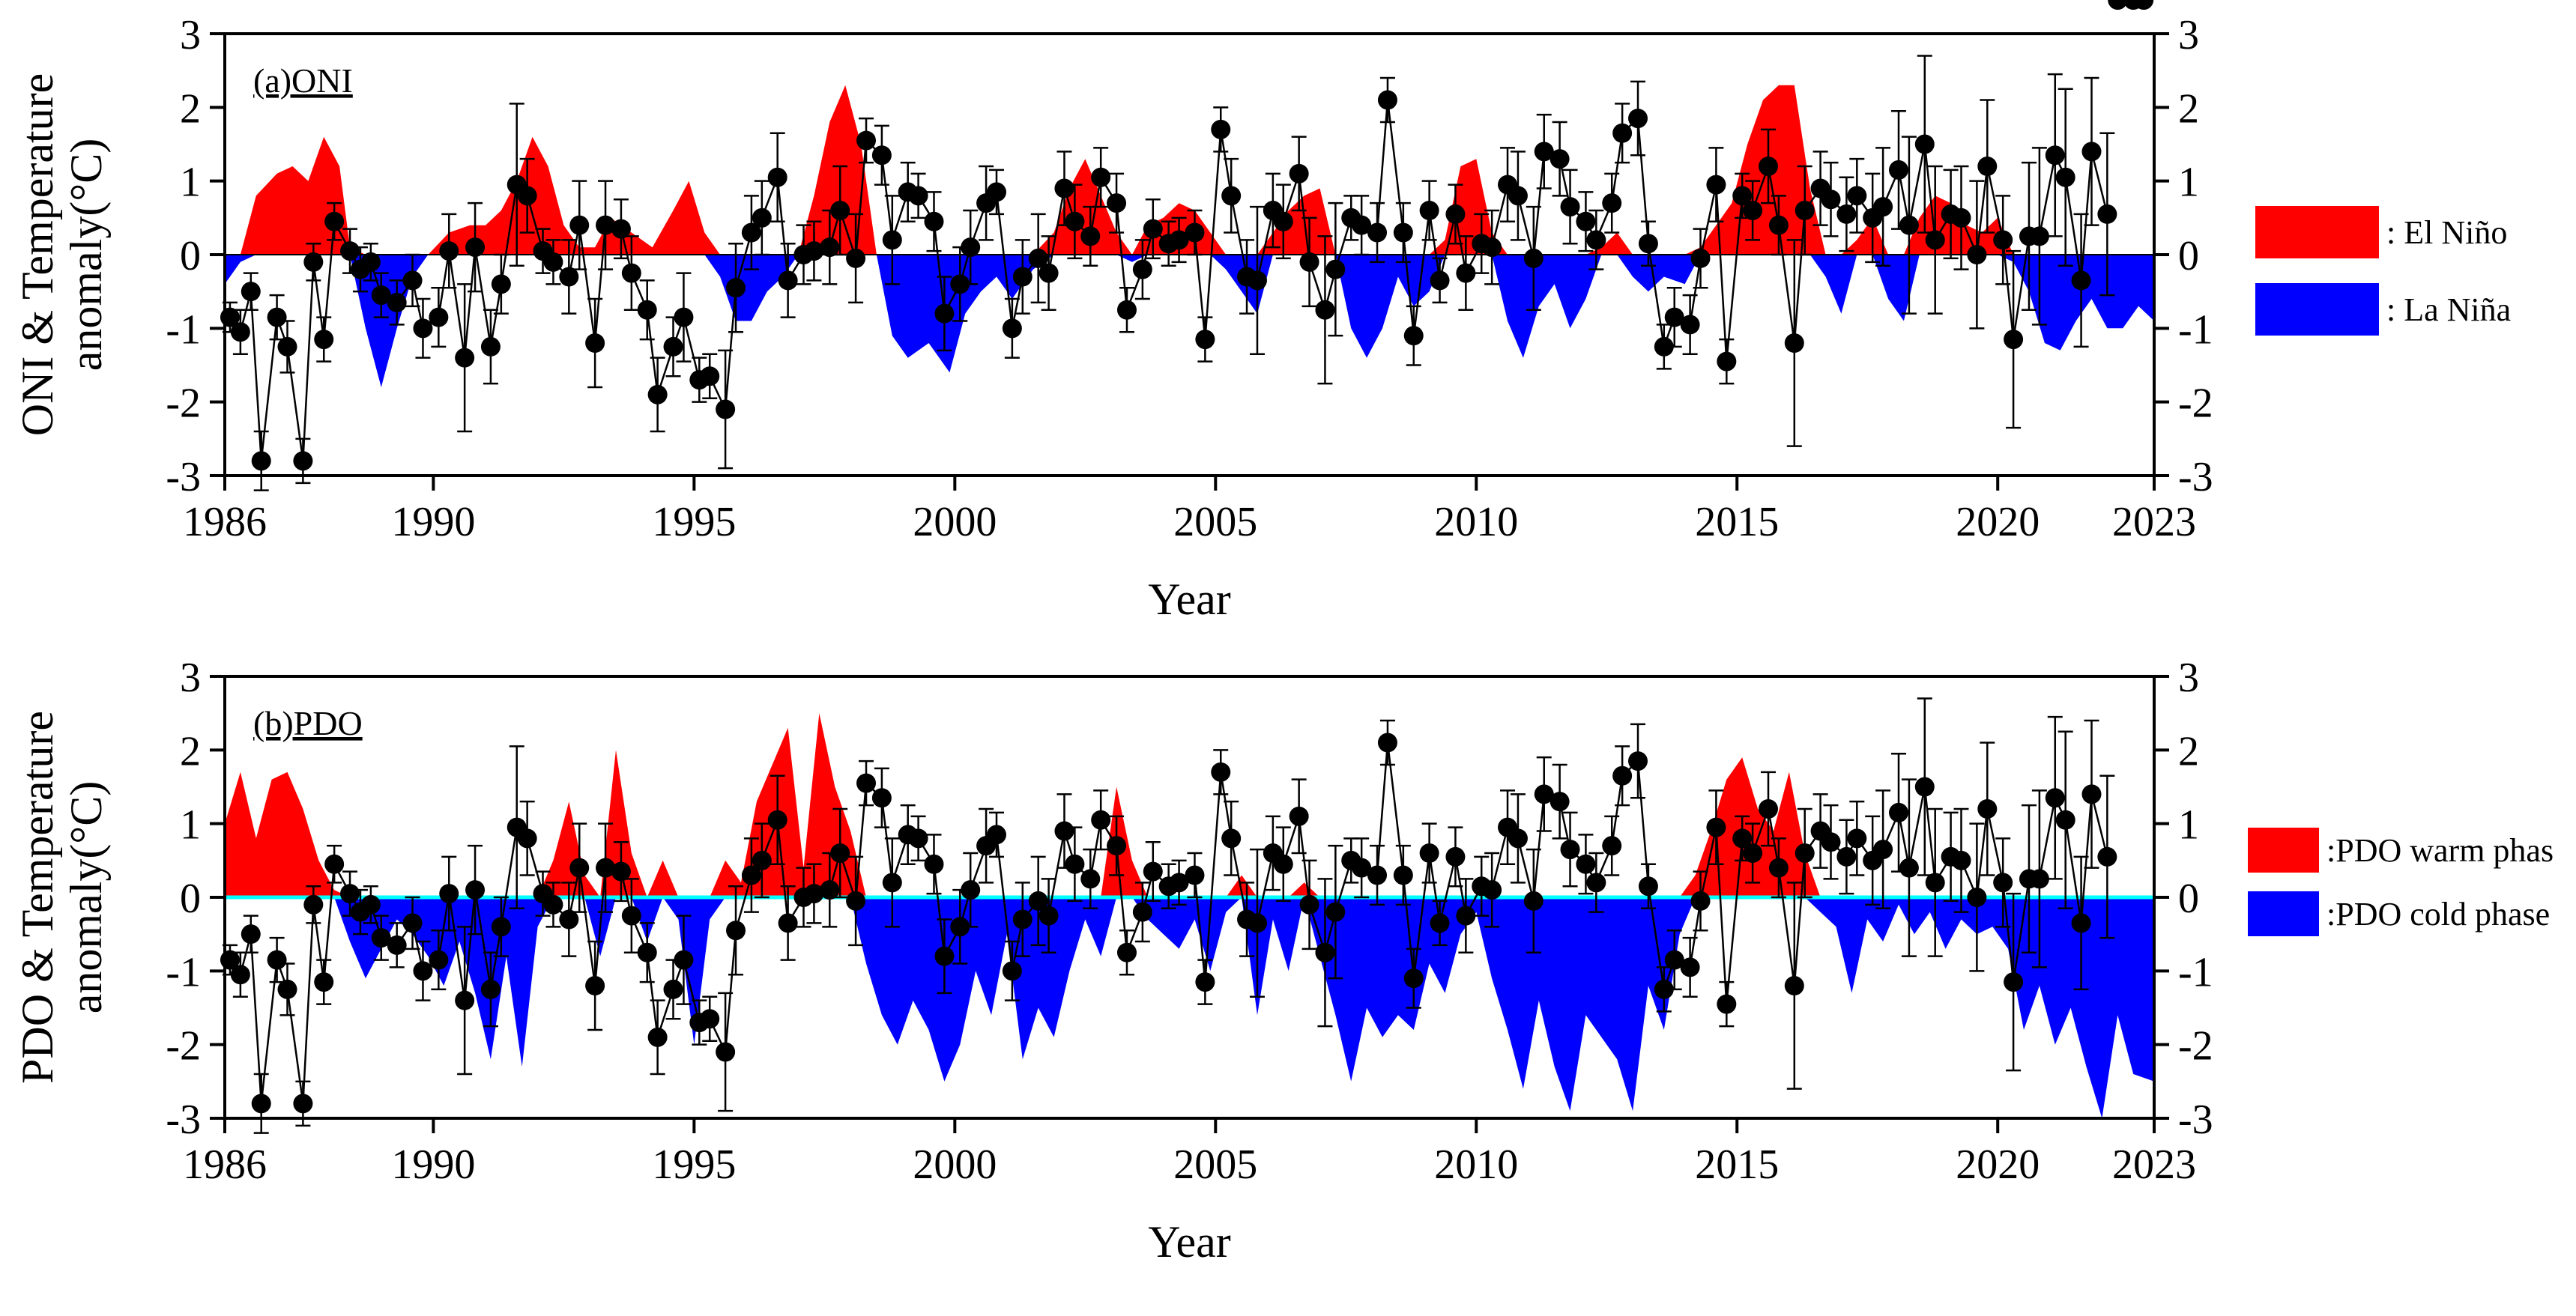  I want to click on negative-area, so click(1189, 321).